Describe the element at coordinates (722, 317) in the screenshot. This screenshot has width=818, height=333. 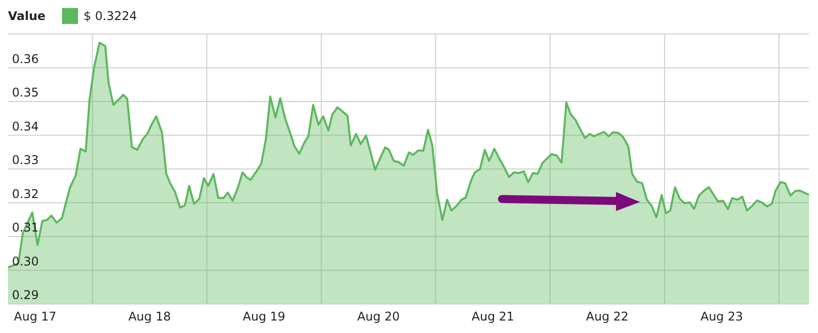
I see `x-tick-label: Aug 23` at that location.